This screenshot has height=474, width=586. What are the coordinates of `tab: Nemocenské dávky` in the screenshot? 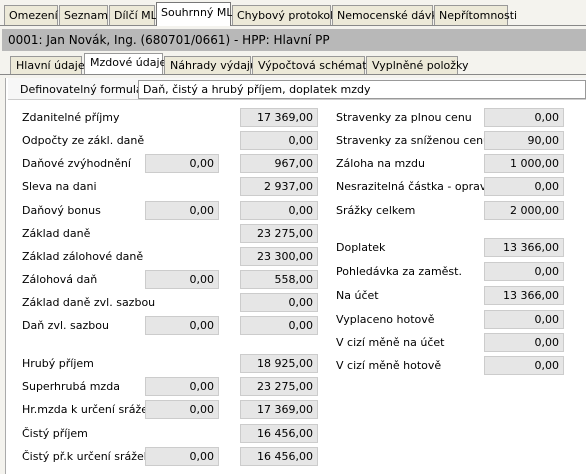 It's located at (388, 15).